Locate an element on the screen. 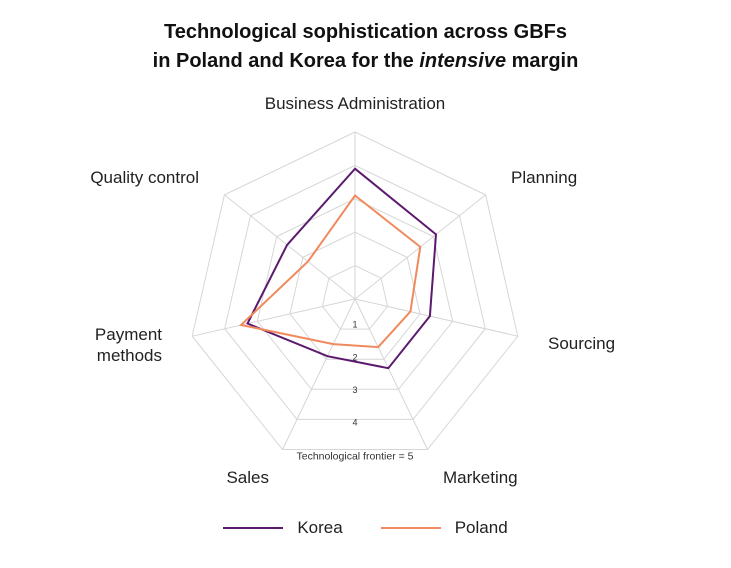 The width and height of the screenshot is (731, 568). tick-label-2: 2 is located at coordinates (354, 357).